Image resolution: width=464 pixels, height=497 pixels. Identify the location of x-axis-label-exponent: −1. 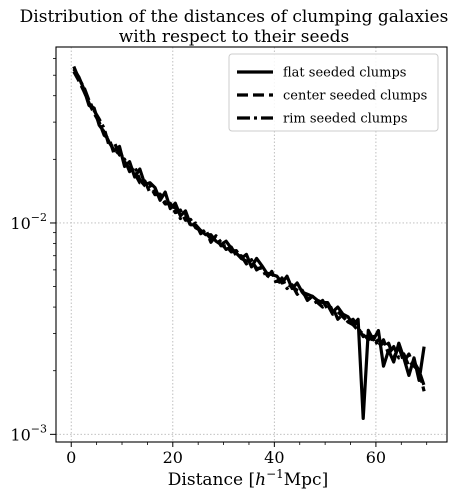
(275, 474).